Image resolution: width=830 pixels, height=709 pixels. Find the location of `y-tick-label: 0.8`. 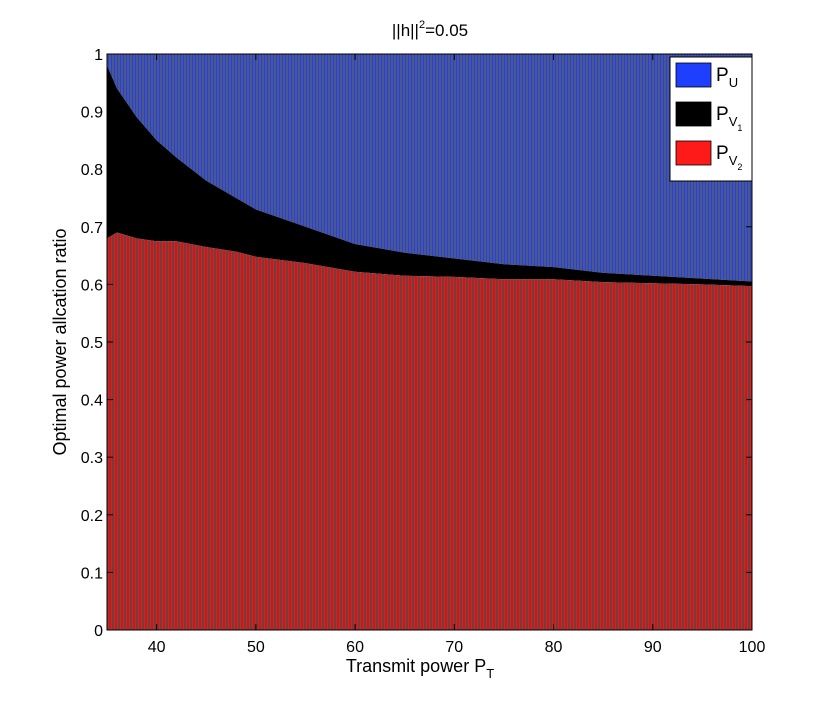

y-tick-label: 0.8 is located at coordinates (92, 170).